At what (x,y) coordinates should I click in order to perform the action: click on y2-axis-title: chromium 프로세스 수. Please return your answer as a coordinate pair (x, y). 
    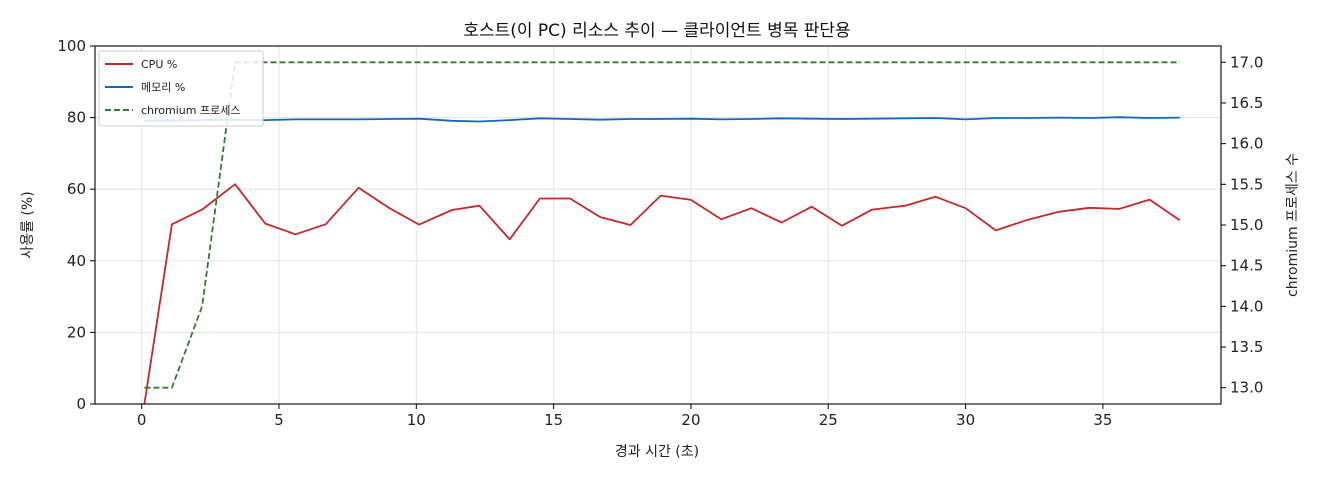
    Looking at the image, I should click on (1293, 225).